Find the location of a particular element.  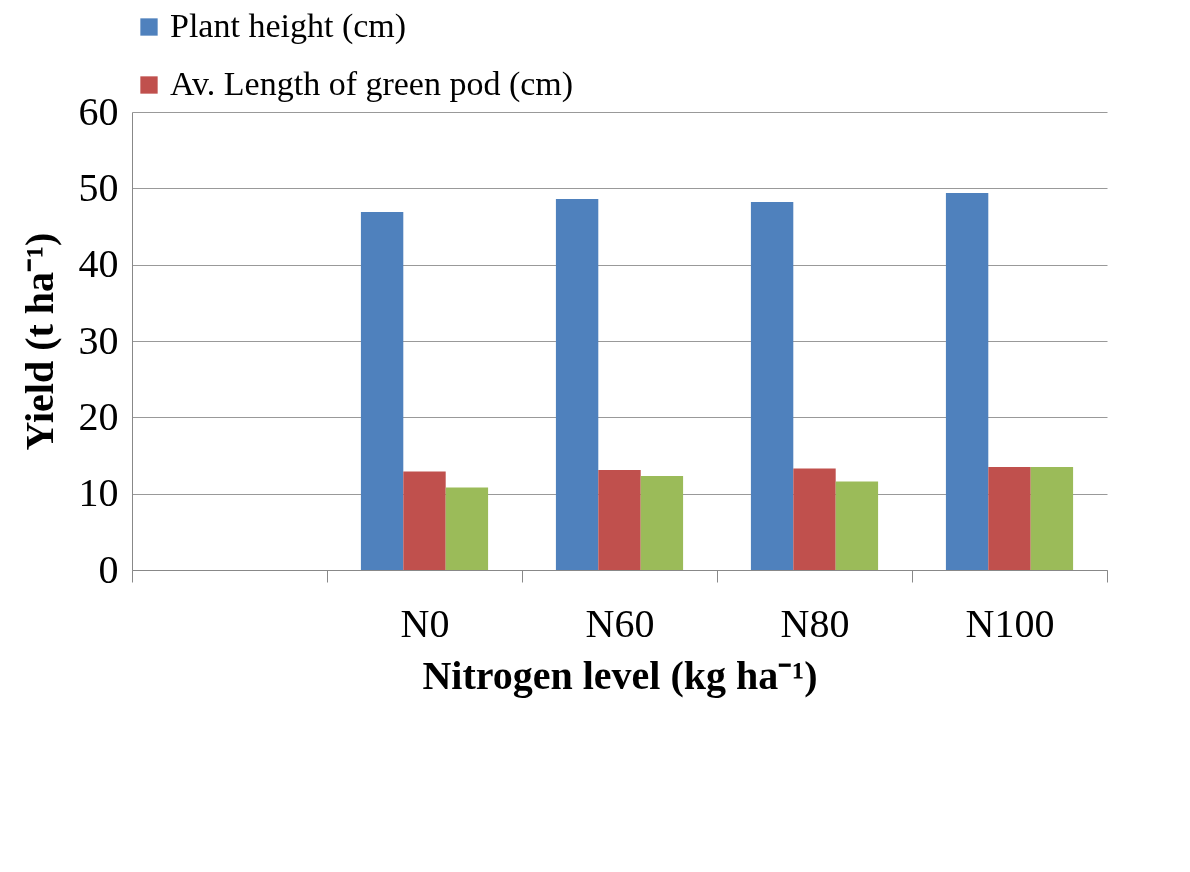

y-tick-label: 50 is located at coordinates (98, 187).